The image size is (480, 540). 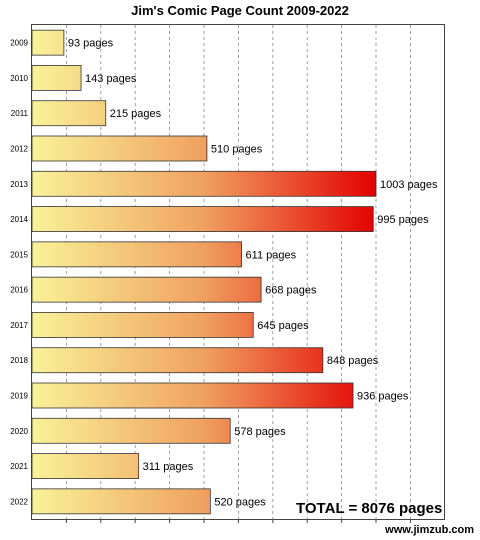 What do you see at coordinates (19, 43) in the screenshot?
I see `year-label: 2009` at bounding box center [19, 43].